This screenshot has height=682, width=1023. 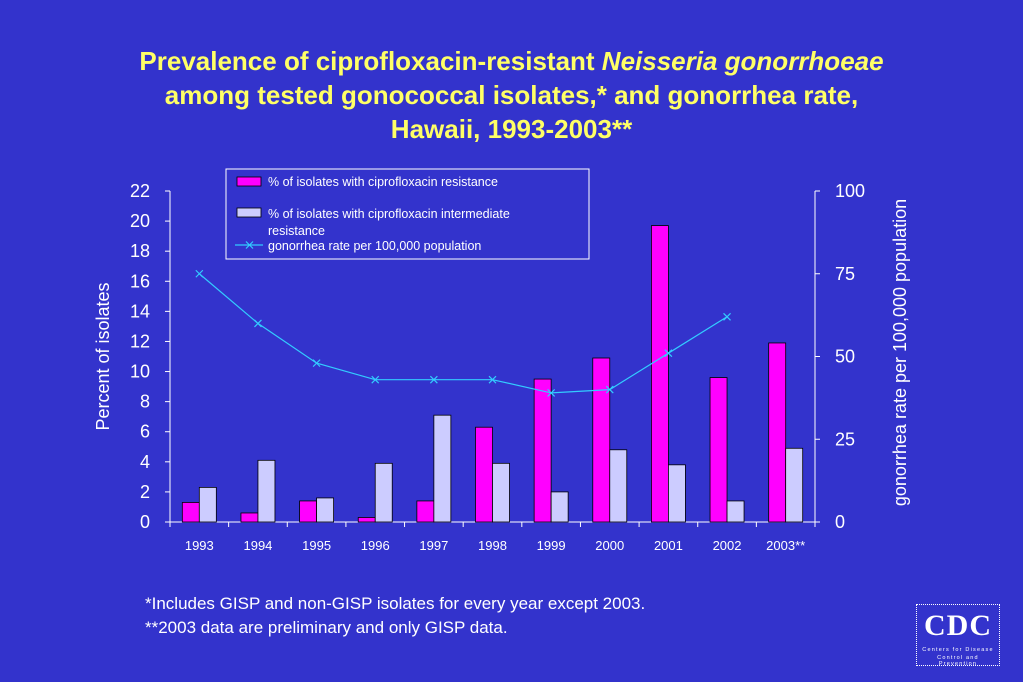 I want to click on x-tick-label: 2003**, so click(x=785, y=545).